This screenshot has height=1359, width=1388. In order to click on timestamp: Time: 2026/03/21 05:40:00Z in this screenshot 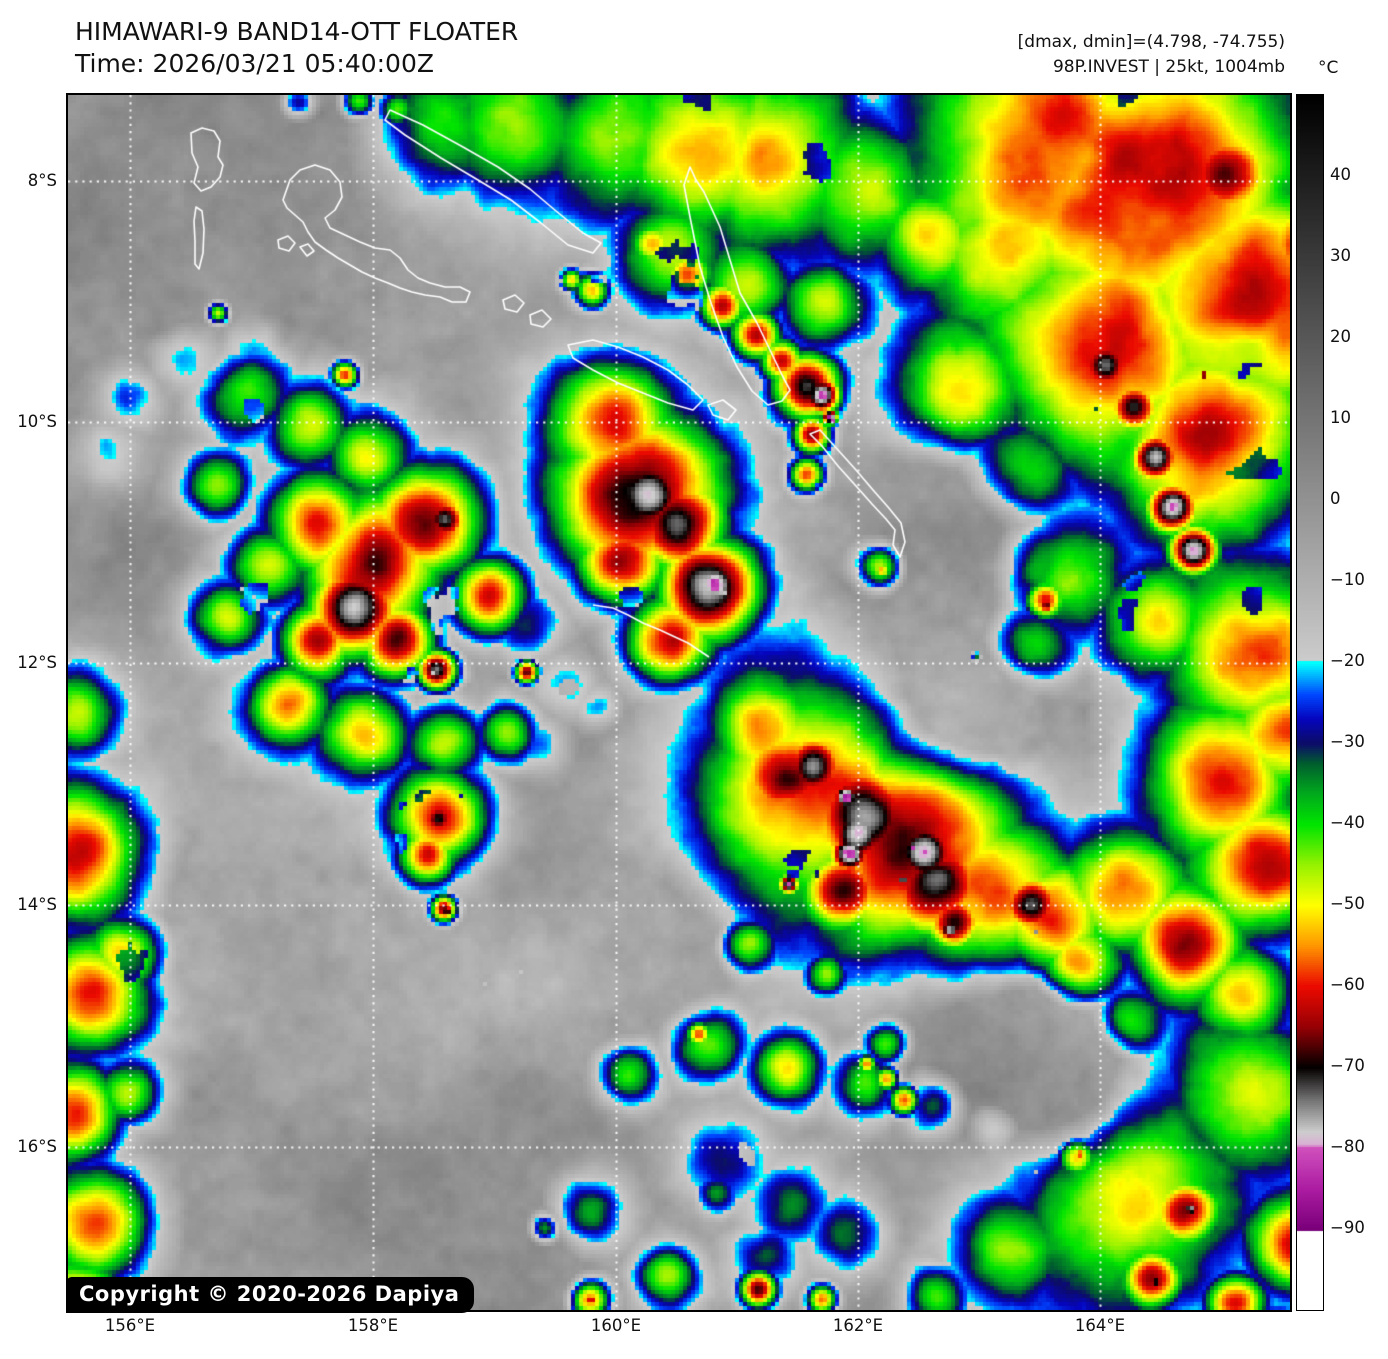, I will do `click(254, 63)`.